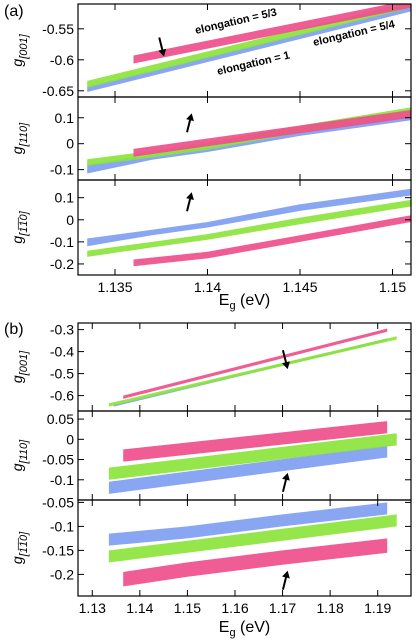  I want to click on panel-001: -0.65 -0.6 -0.55 g[001], so click(210, 51).